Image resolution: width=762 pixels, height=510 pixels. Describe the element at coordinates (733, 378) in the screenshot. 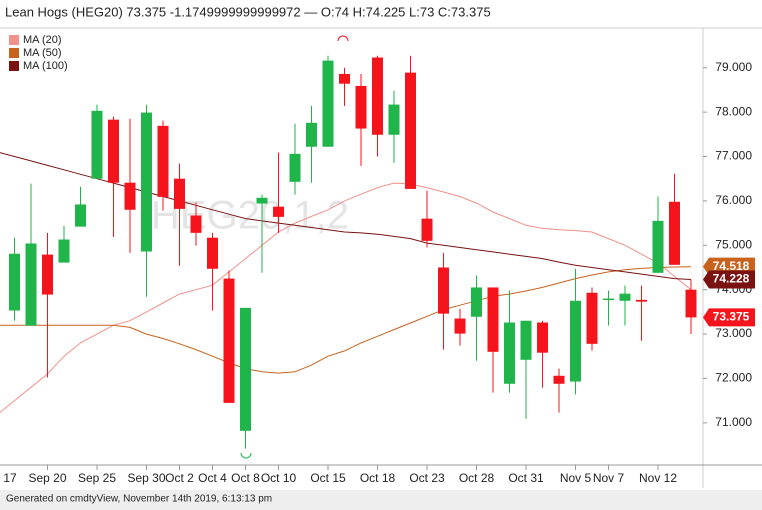

I see `y-tick-label: 72.000` at that location.